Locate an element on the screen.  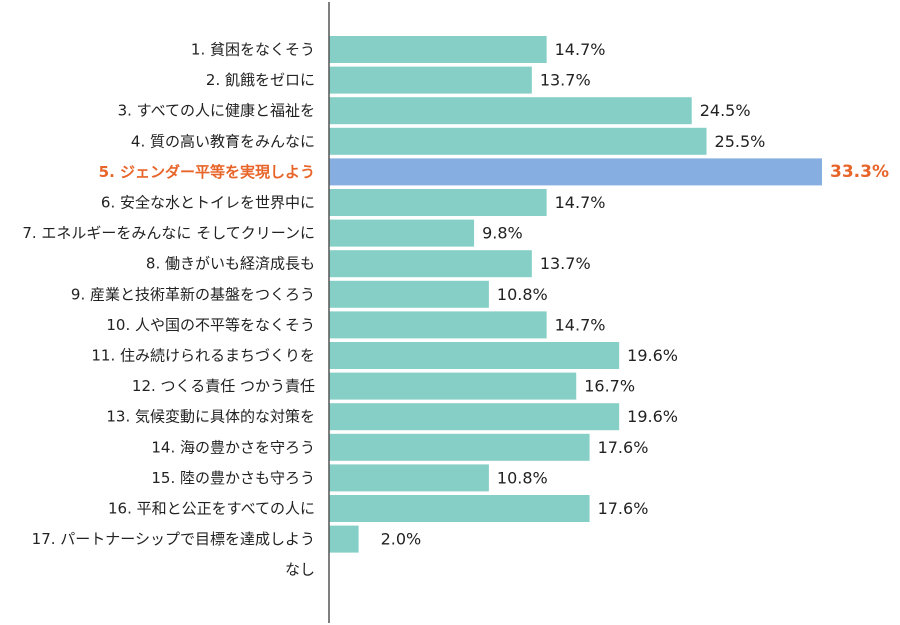
category-label: 10. 人や国の不平等をなくそう is located at coordinates (210, 325).